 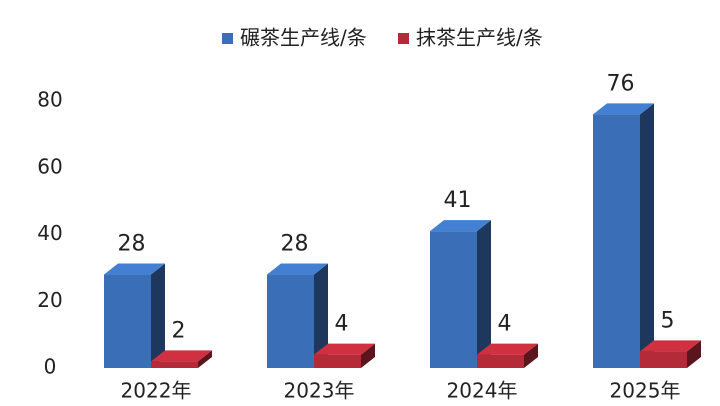 What do you see at coordinates (50, 367) in the screenshot?
I see `y-tick-label: 0` at bounding box center [50, 367].